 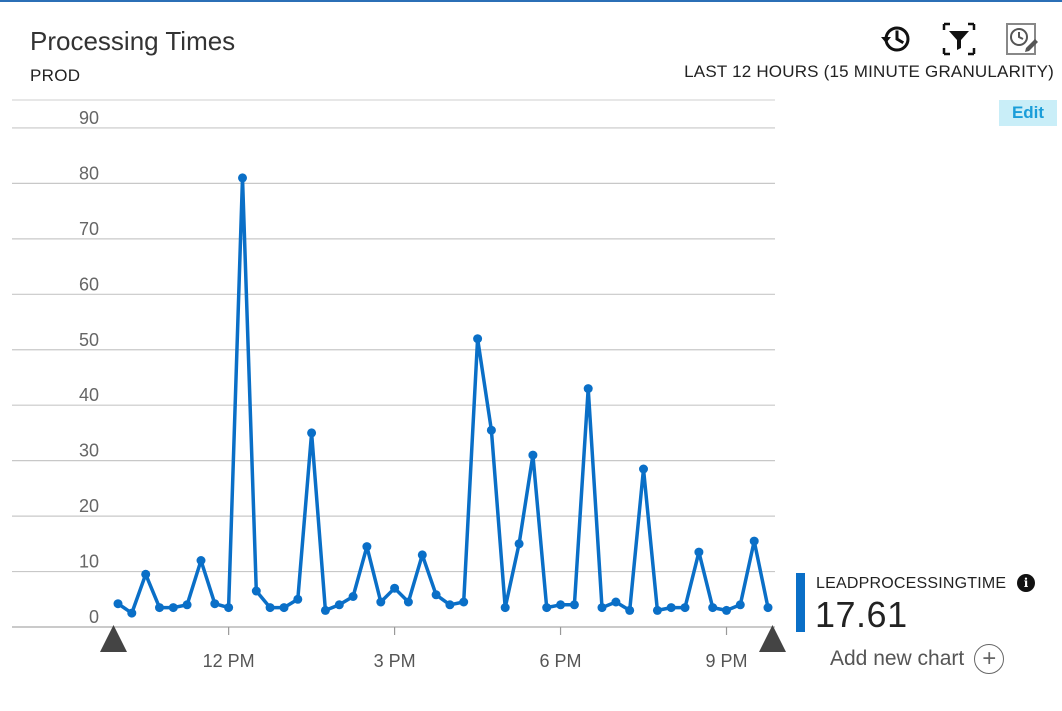 I want to click on legend-metric-name: LEADPROCESSINGTIME, so click(x=911, y=583).